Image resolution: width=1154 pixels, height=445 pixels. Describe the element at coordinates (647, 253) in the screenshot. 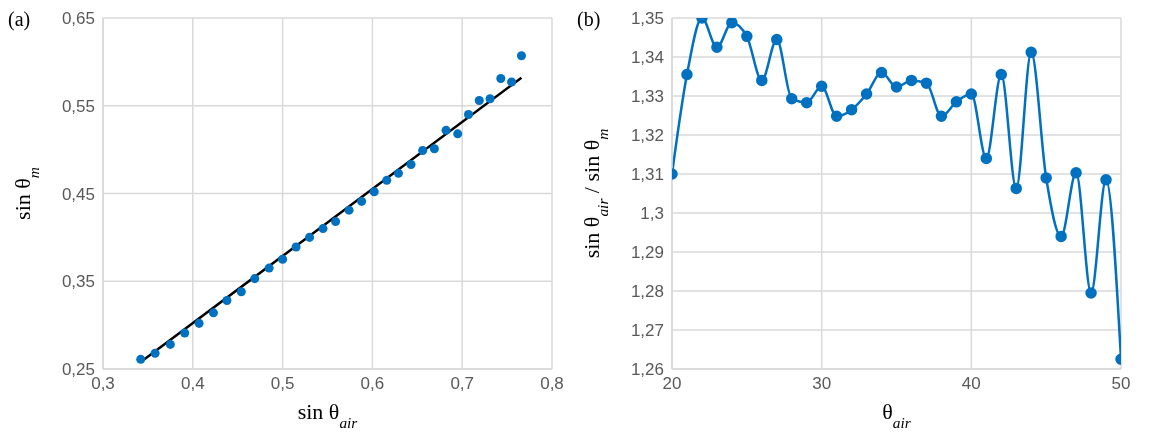

I see `y-tick-label: 1,29` at that location.